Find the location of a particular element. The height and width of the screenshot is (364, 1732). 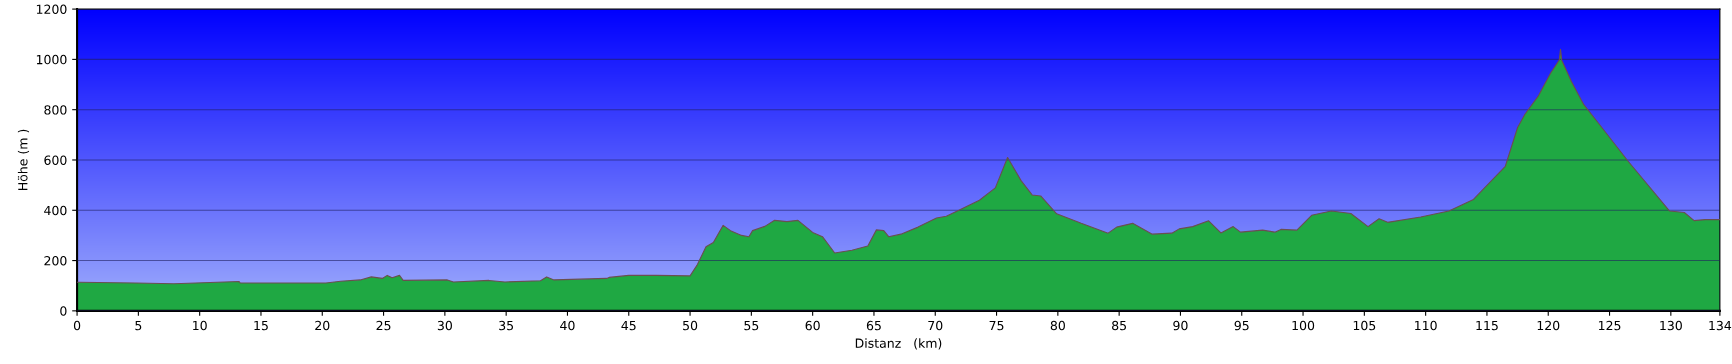

x-tick-label: 0 is located at coordinates (77, 325).